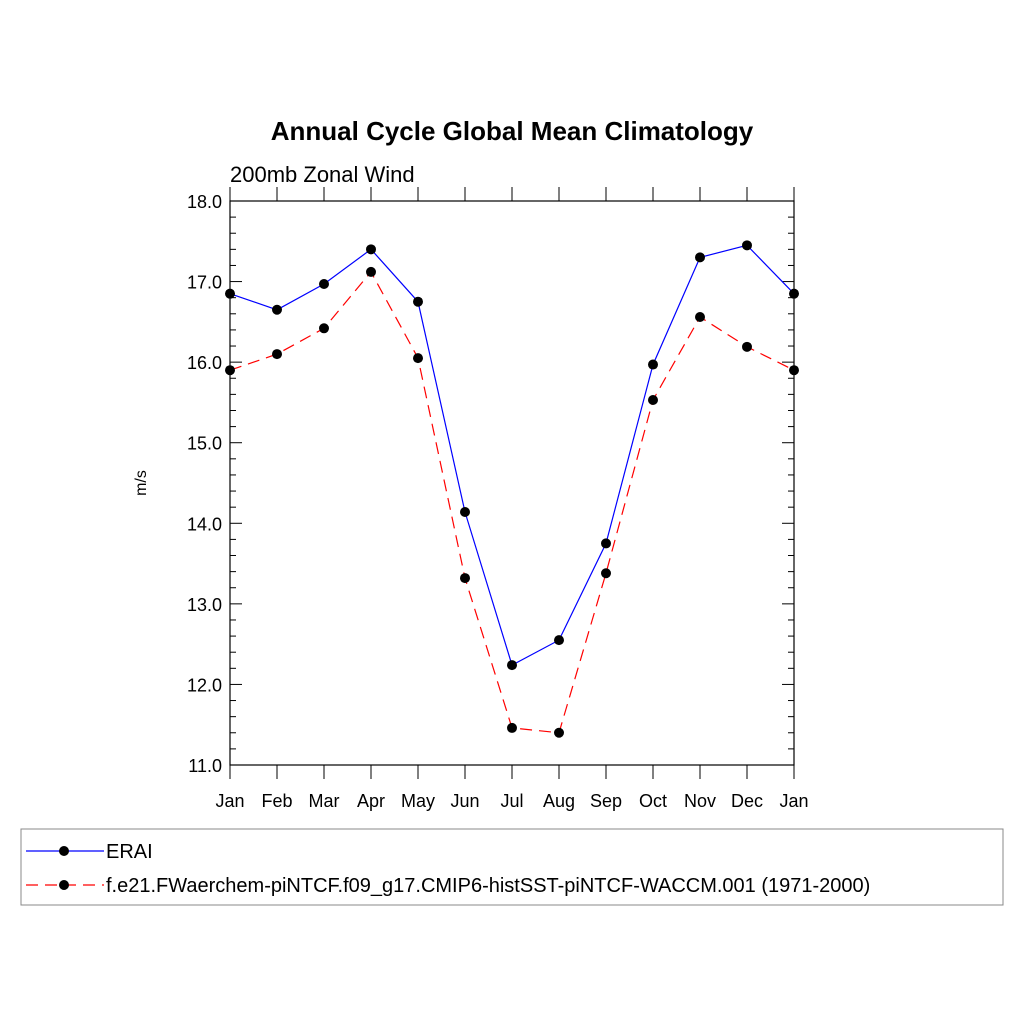  Describe the element at coordinates (204, 444) in the screenshot. I see `y-tick-label: 15.0` at that location.